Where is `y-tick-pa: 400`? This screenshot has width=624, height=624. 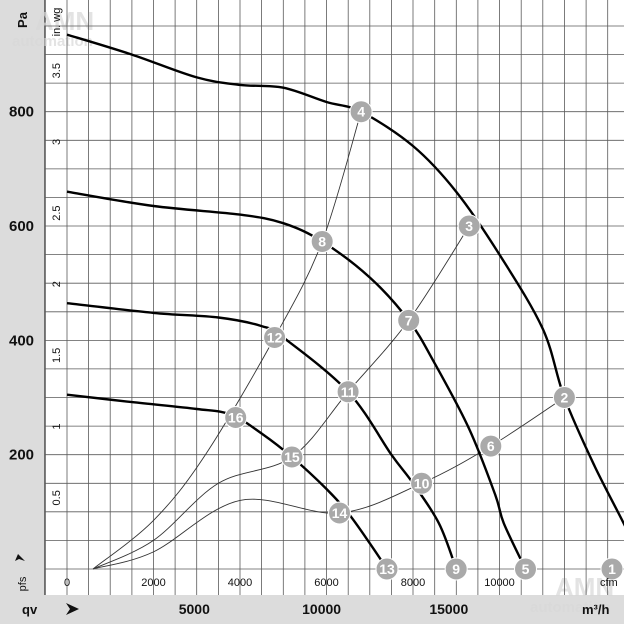
y-tick-pa: 400 is located at coordinates (21, 340).